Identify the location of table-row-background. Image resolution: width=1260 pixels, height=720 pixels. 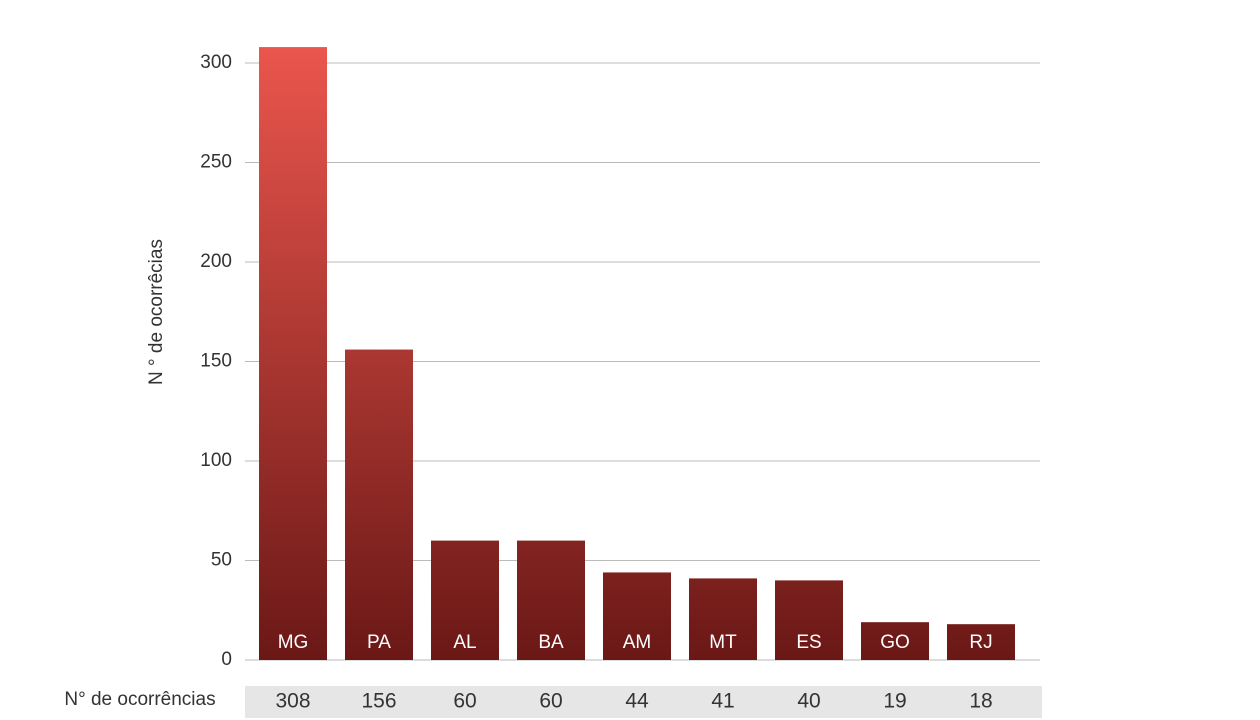
(643, 702).